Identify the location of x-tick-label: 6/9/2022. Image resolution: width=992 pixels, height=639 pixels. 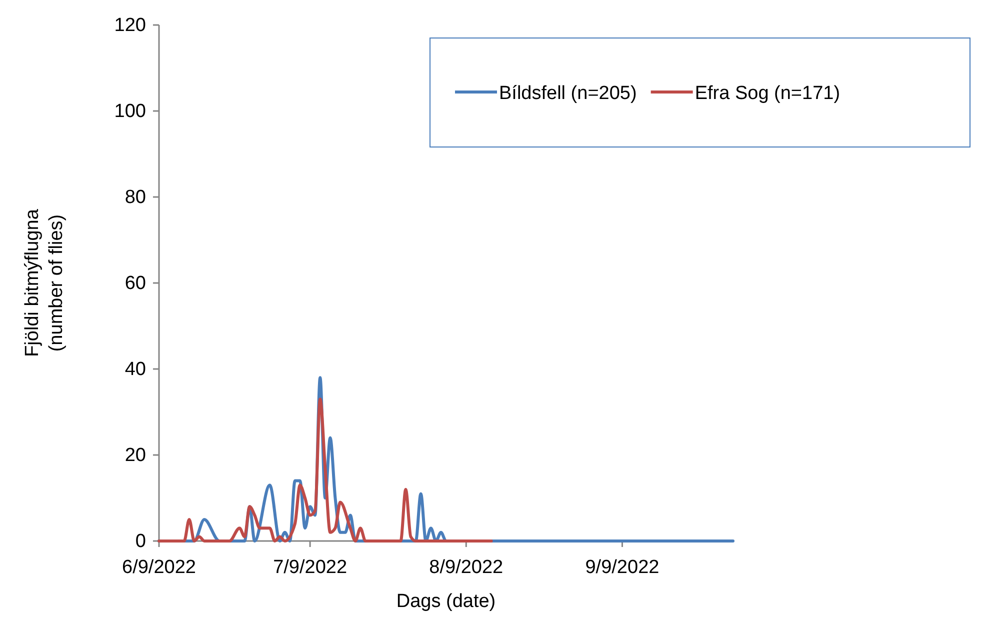
(159, 567).